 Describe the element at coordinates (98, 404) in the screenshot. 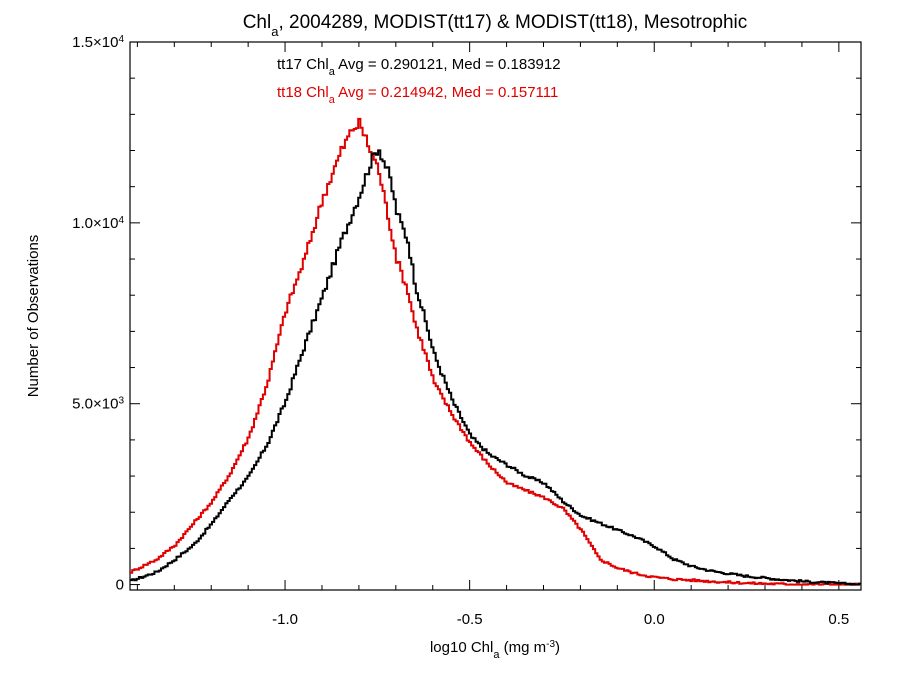

I see `y-tick-label: 5.0×10³` at that location.